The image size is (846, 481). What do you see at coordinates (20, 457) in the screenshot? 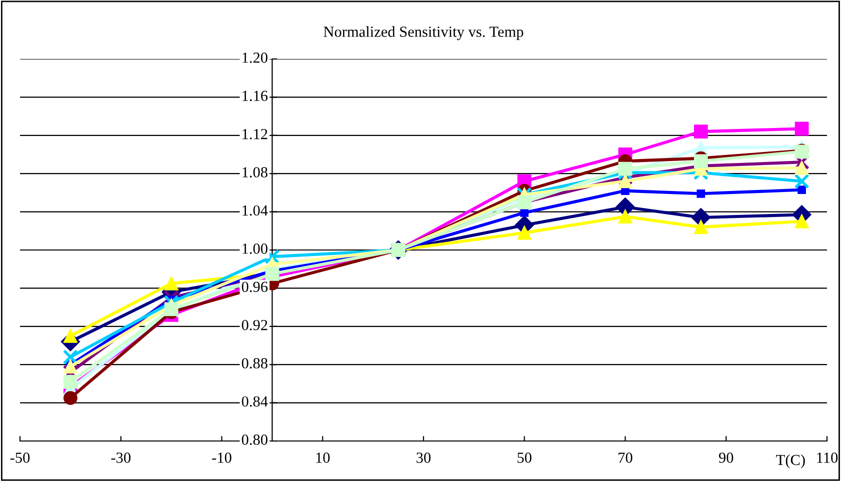
I see `x-tick-label: -50` at bounding box center [20, 457].